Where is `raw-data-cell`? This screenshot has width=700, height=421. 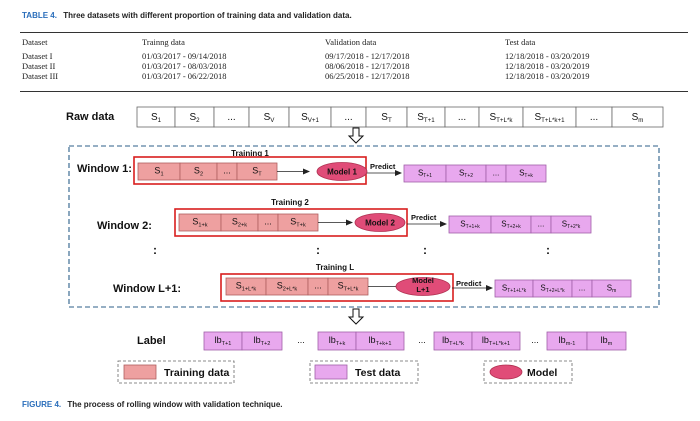 raw-data-cell is located at coordinates (637, 117).